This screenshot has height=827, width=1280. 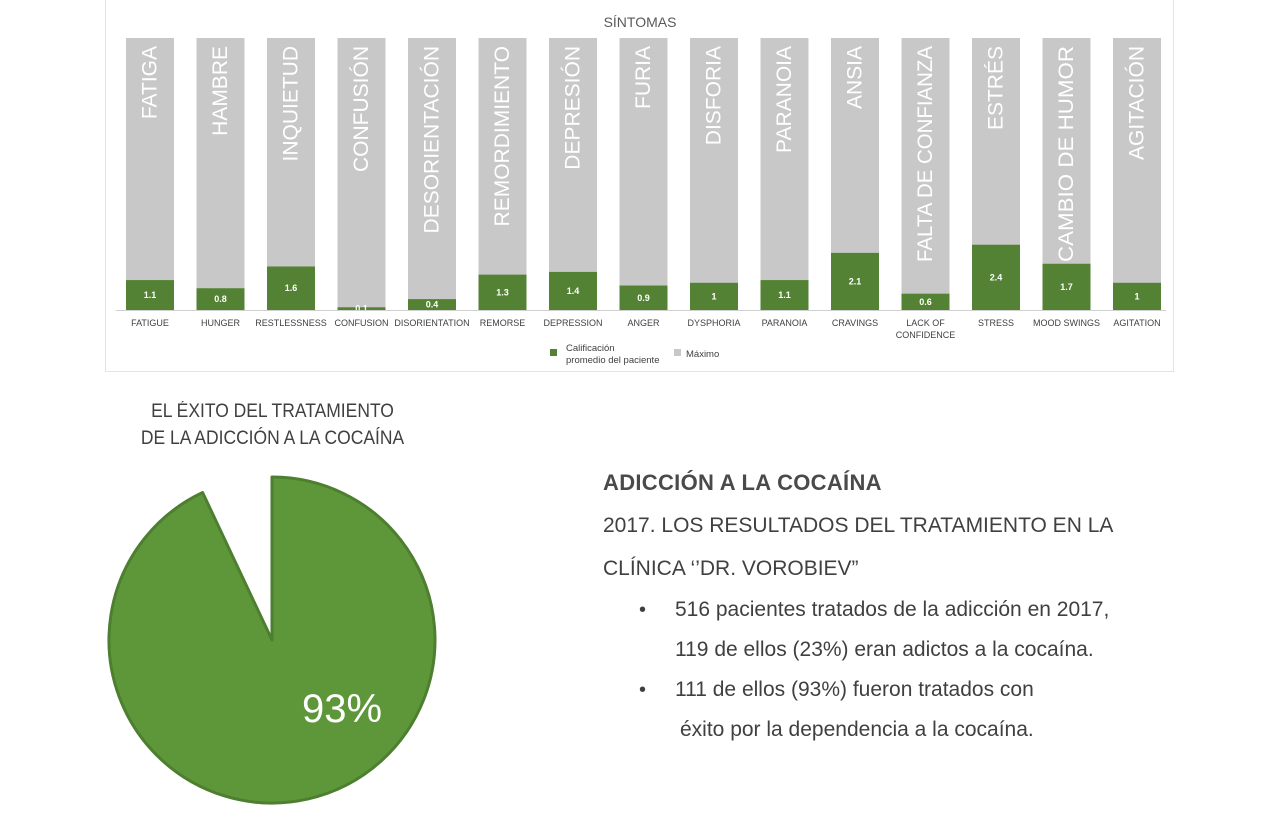 I want to click on bar-value-label: 1.7, so click(x=1066, y=287).